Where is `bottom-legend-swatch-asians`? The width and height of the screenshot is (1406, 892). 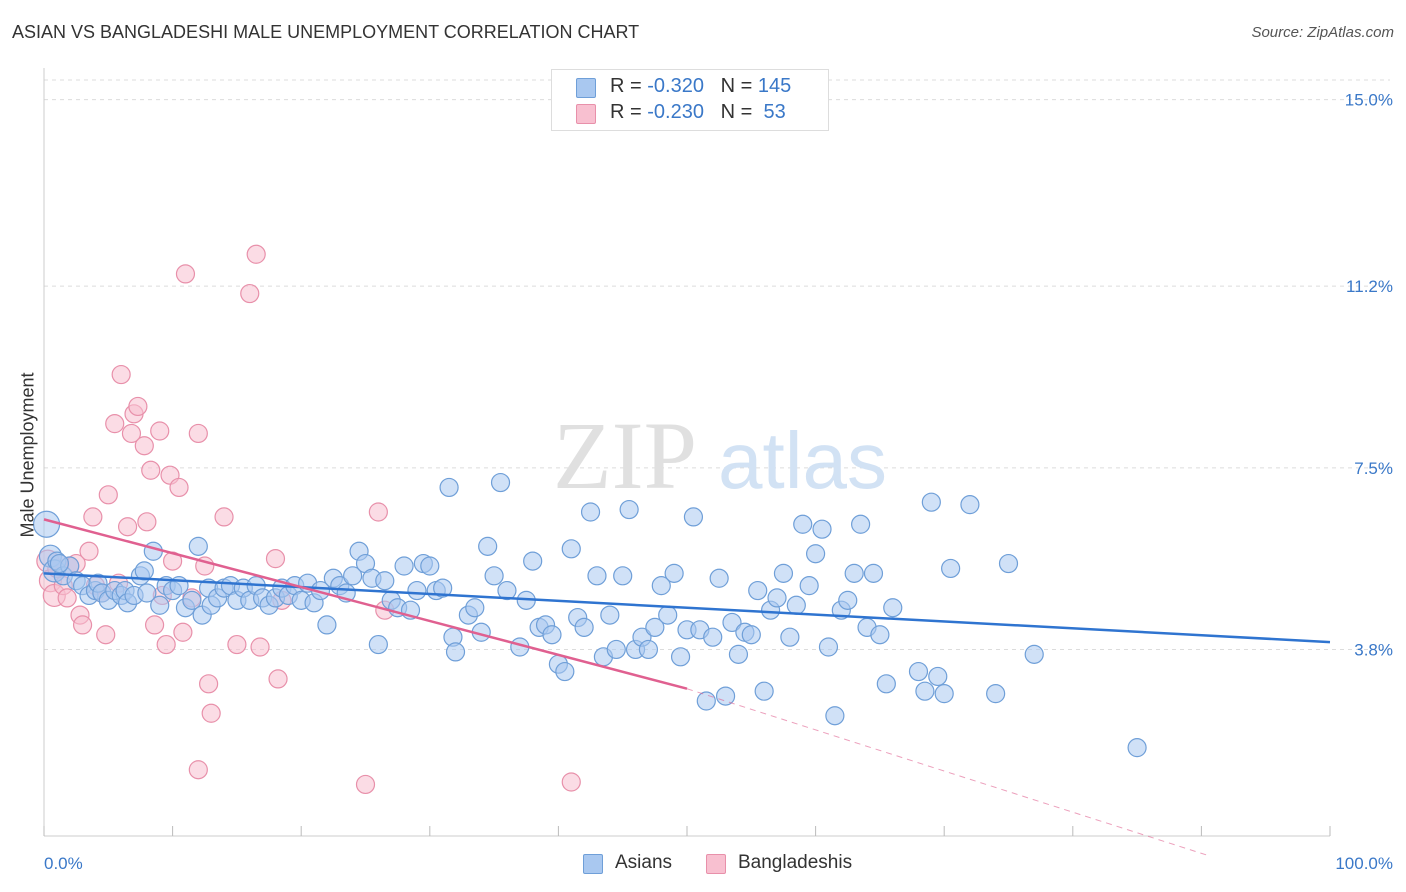 bottom-legend-swatch-asians is located at coordinates (593, 864).